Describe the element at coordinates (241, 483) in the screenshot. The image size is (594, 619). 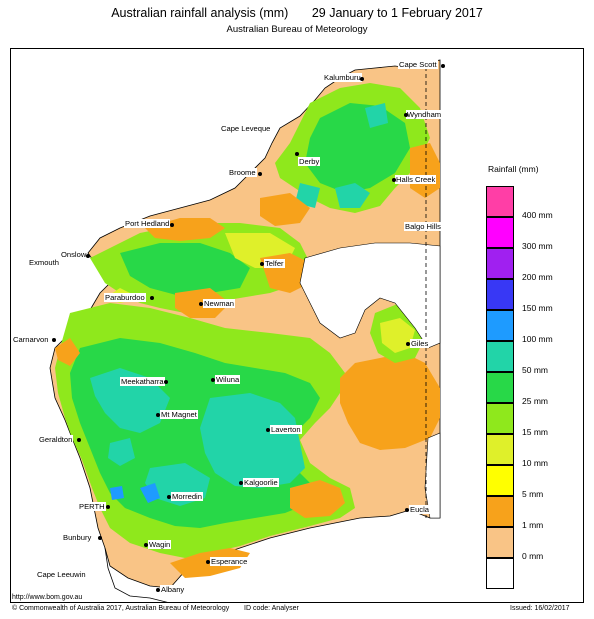
I see `dot-kalgoorlie` at that location.